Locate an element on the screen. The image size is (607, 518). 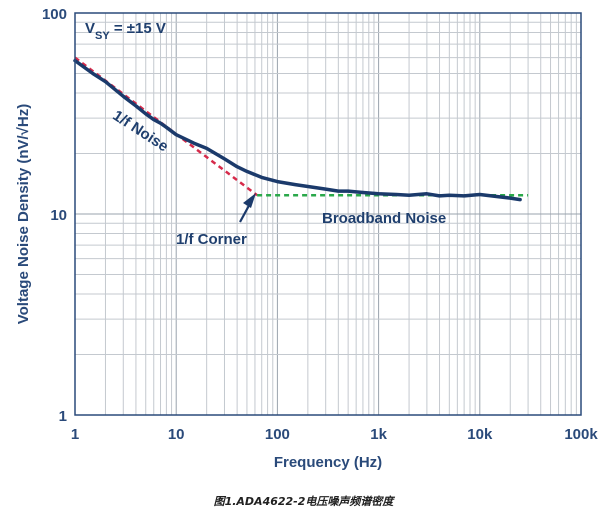
annotation-broadband-noise: Broadband Noise is located at coordinates (384, 218).